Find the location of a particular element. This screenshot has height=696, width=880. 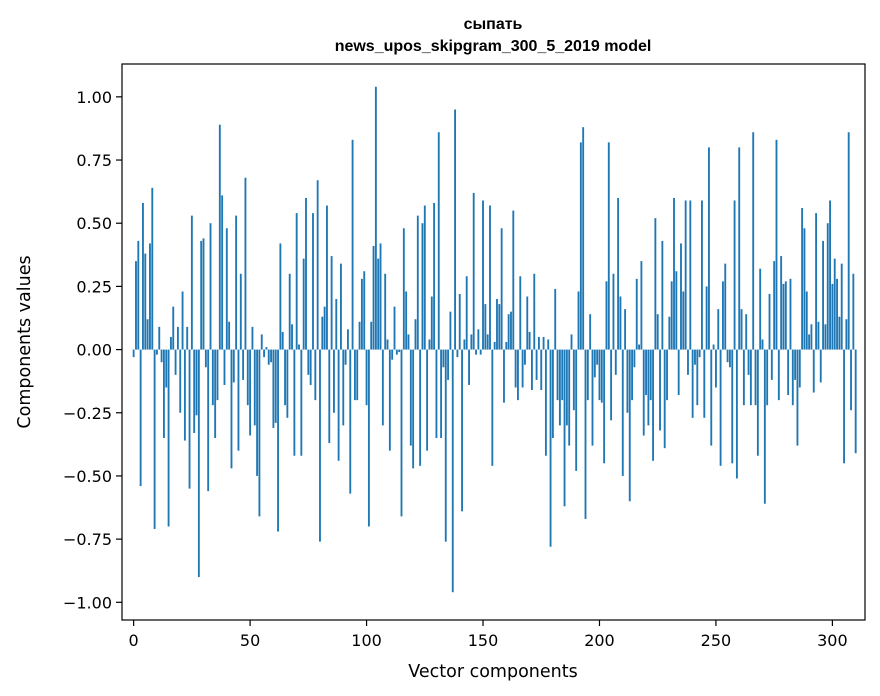

x-tick-label: 0 is located at coordinates (134, 640).